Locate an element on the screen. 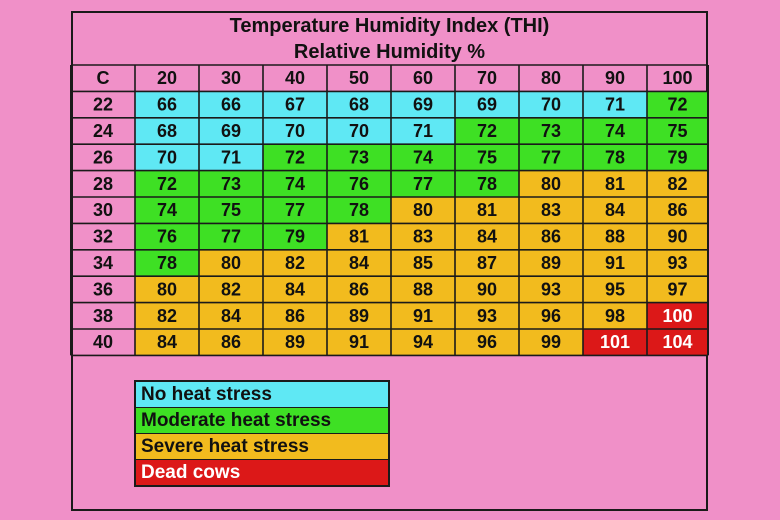 The image size is (780, 520). thi-cell-value: 79 is located at coordinates (677, 157).